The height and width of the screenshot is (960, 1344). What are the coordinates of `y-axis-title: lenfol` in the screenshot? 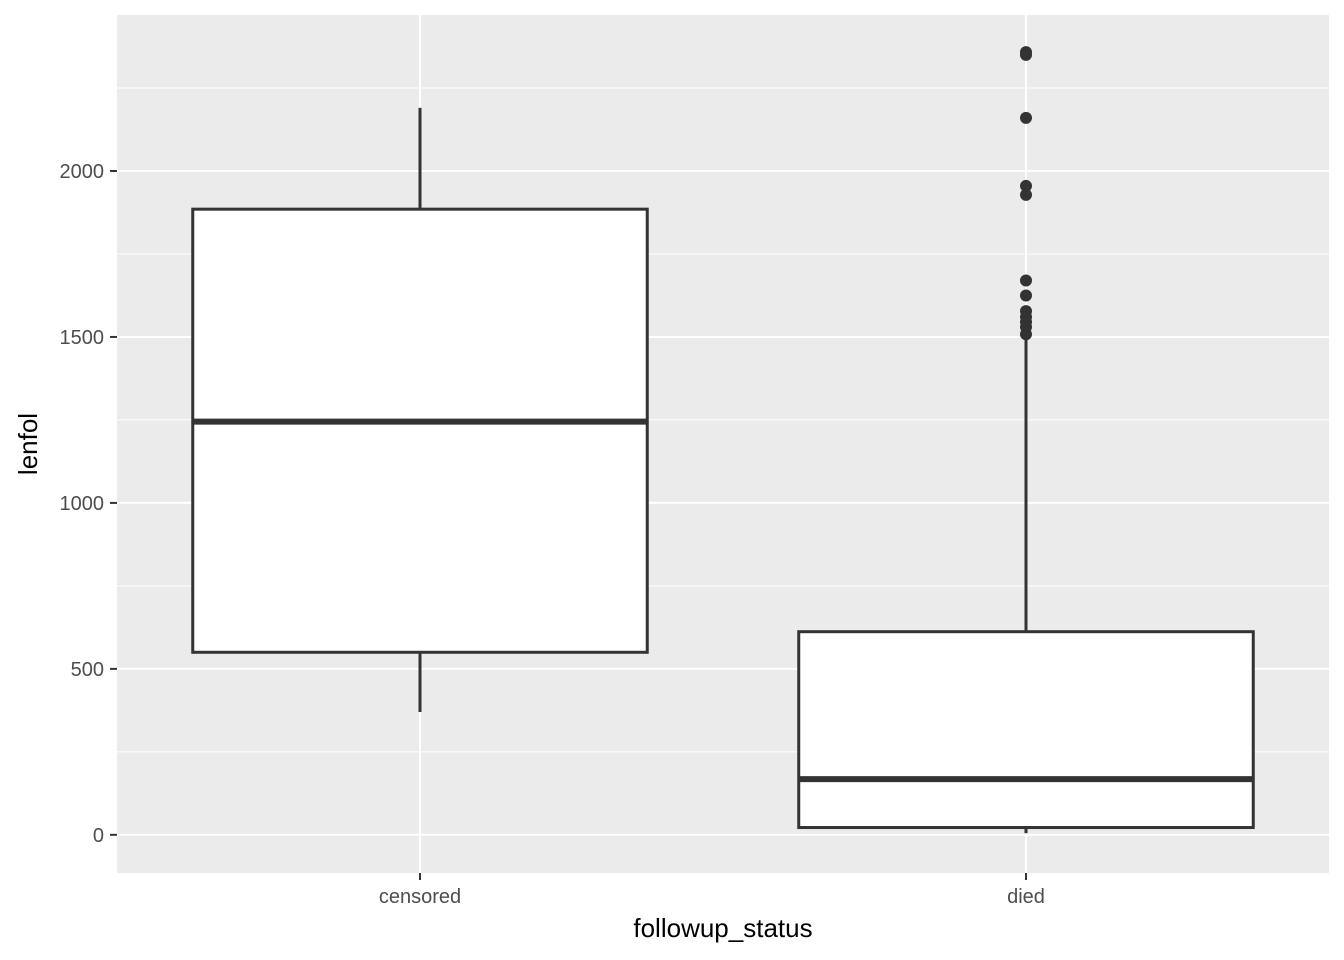 It's located at (28, 444).